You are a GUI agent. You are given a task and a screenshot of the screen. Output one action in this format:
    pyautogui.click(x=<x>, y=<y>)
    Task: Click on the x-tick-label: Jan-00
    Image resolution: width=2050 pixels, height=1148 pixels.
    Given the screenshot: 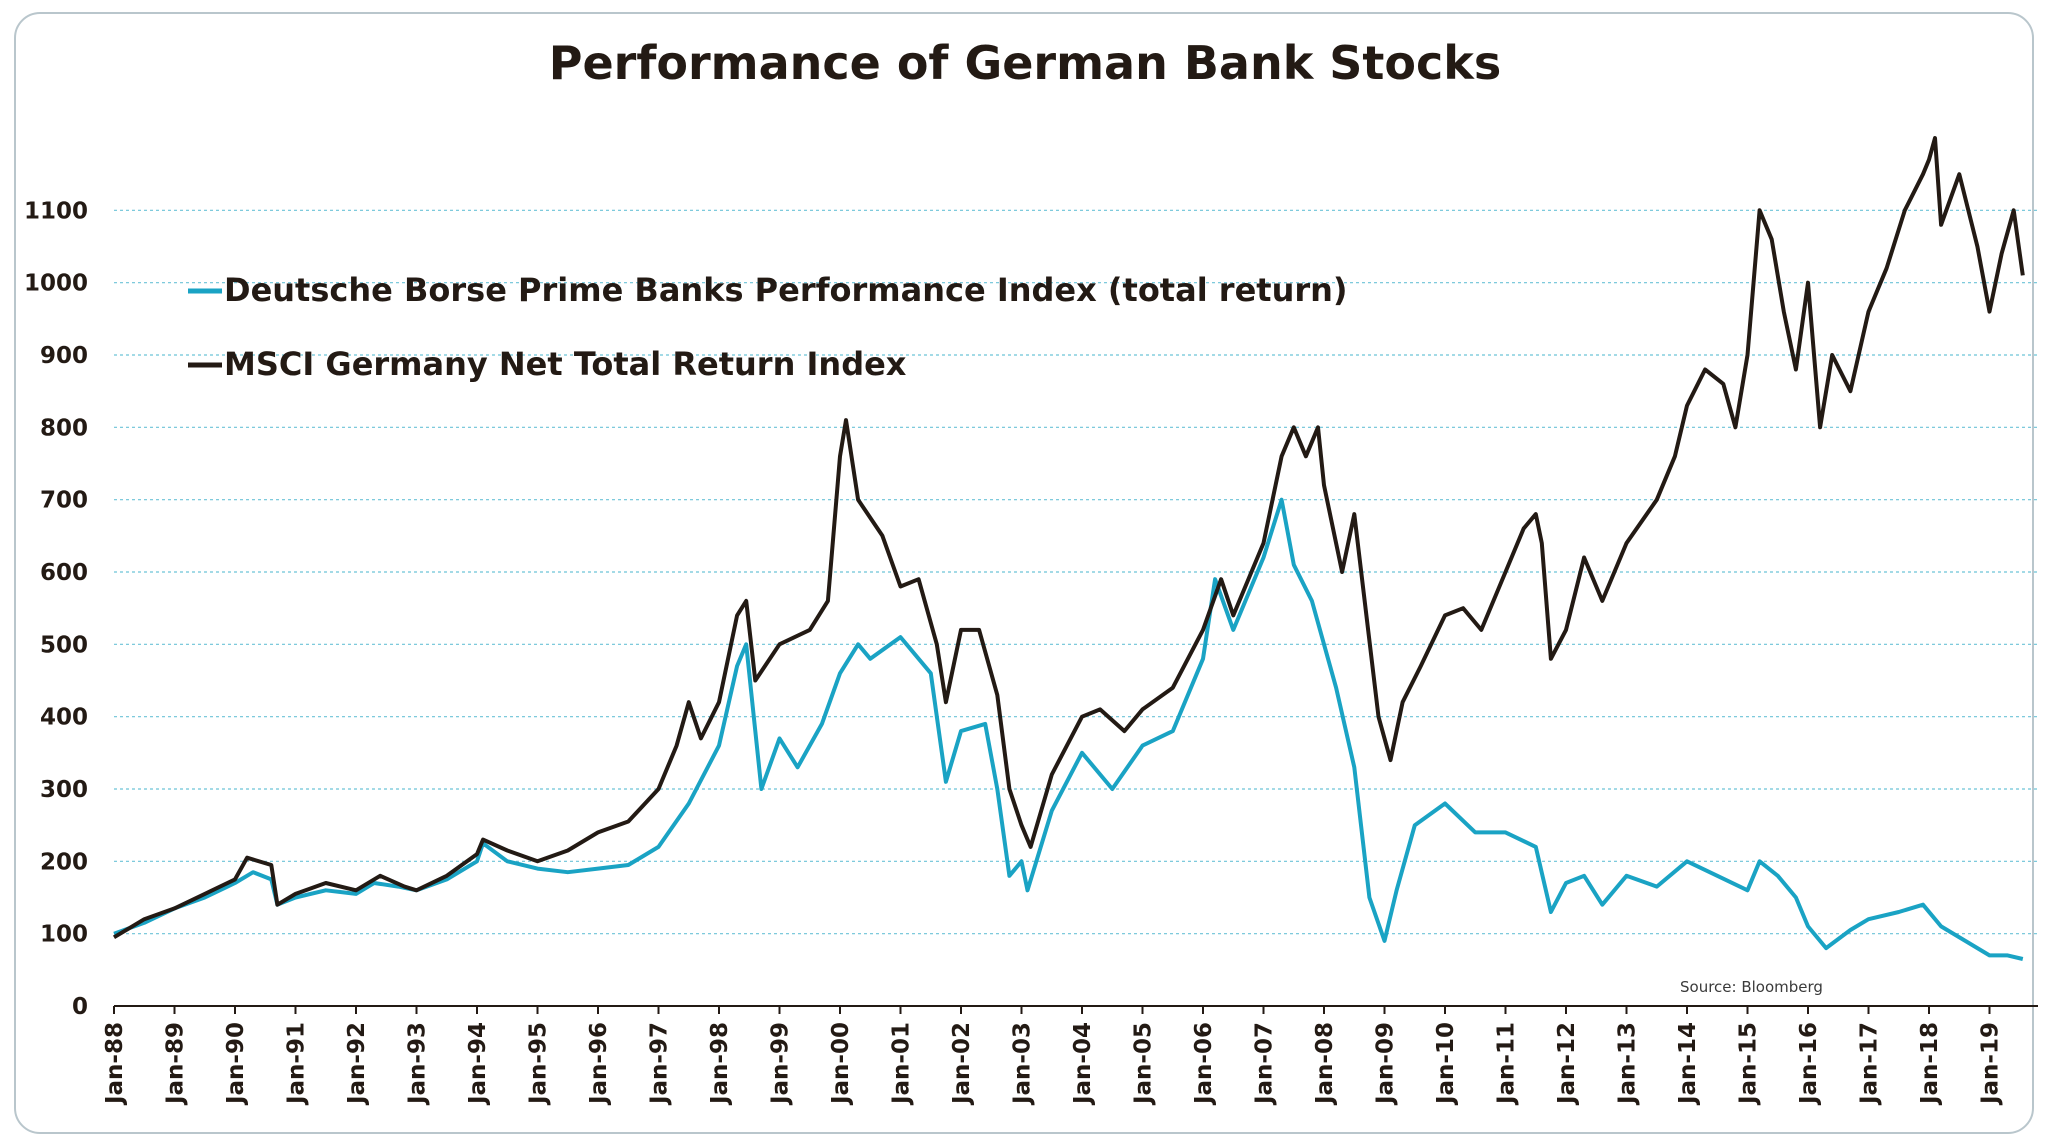 What is the action you would take?
    pyautogui.click(x=841, y=1064)
    